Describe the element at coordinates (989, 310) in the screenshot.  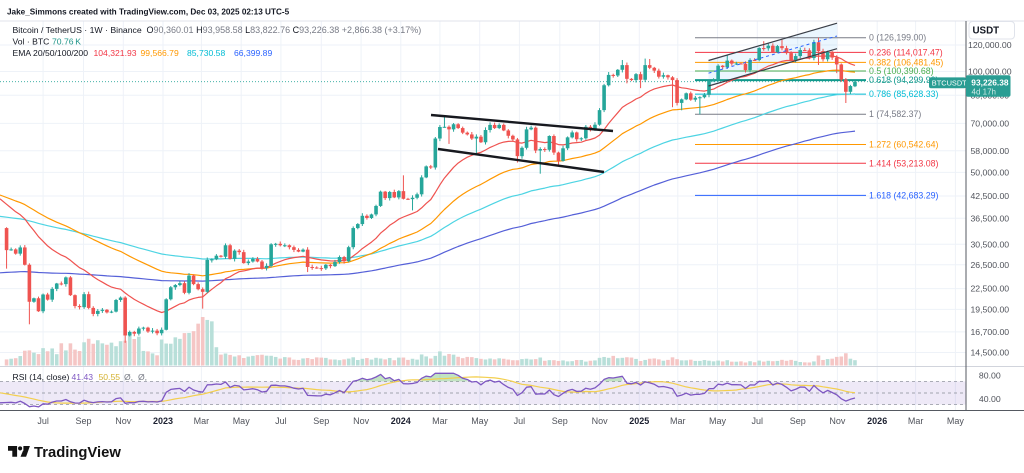
I see `svg-text: 19,500.00` at that location.